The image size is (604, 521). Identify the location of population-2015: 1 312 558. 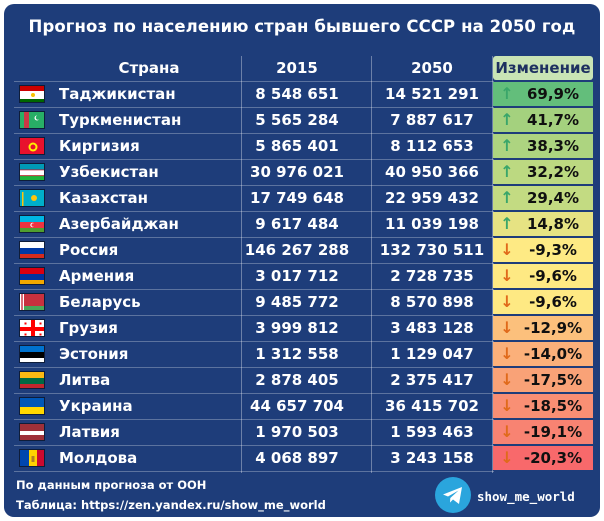
(297, 354).